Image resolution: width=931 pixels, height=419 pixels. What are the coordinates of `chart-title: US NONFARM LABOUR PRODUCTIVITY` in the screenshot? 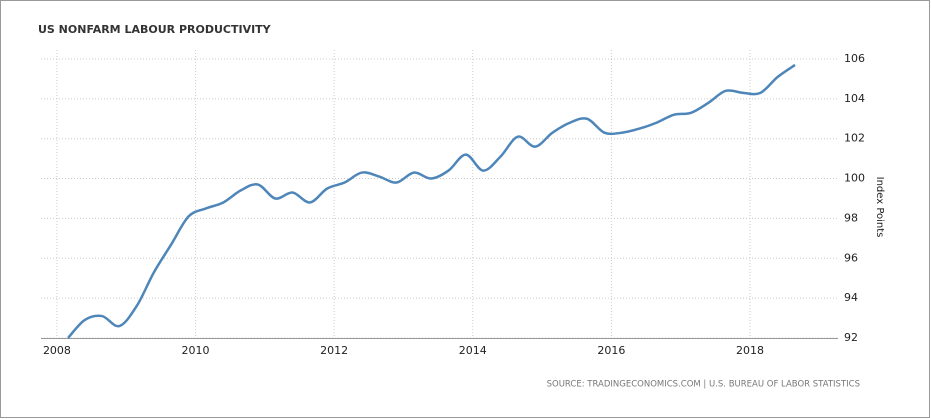 It's located at (155, 29).